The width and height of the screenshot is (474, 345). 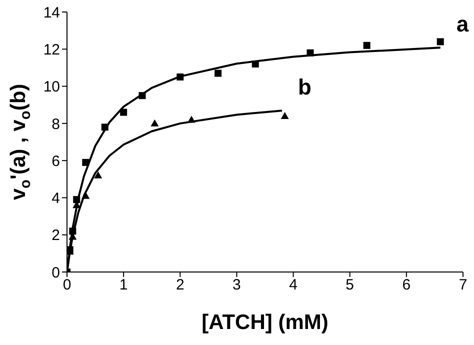 What do you see at coordinates (180, 285) in the screenshot?
I see `x-tick-label: 2` at bounding box center [180, 285].